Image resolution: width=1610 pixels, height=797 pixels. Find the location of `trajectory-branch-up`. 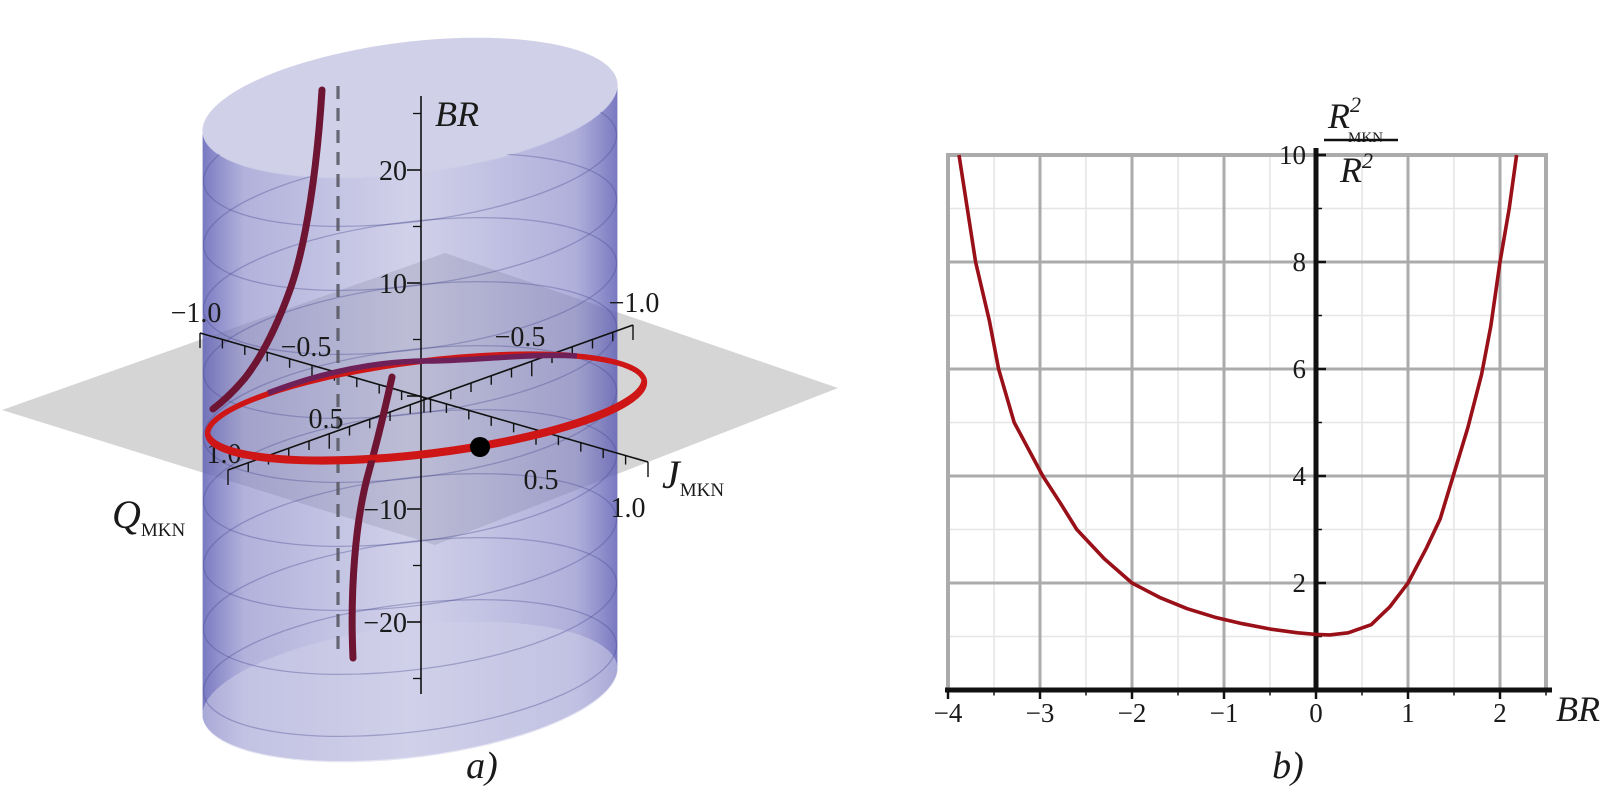

trajectory-branch-up is located at coordinates (267, 249).